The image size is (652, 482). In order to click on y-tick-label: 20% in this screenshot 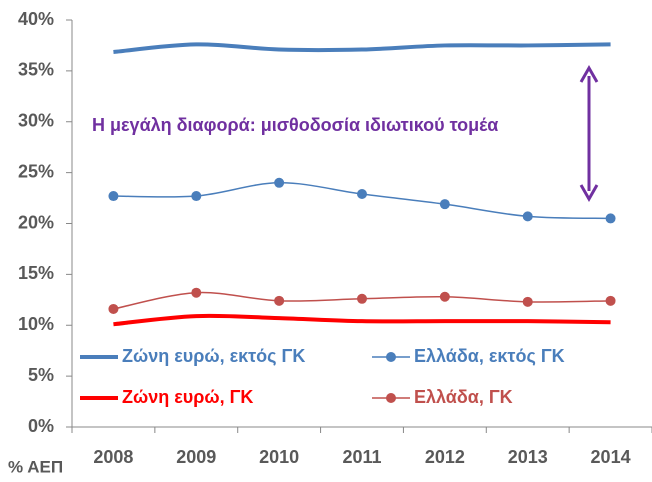, I will do `click(36, 222)`.